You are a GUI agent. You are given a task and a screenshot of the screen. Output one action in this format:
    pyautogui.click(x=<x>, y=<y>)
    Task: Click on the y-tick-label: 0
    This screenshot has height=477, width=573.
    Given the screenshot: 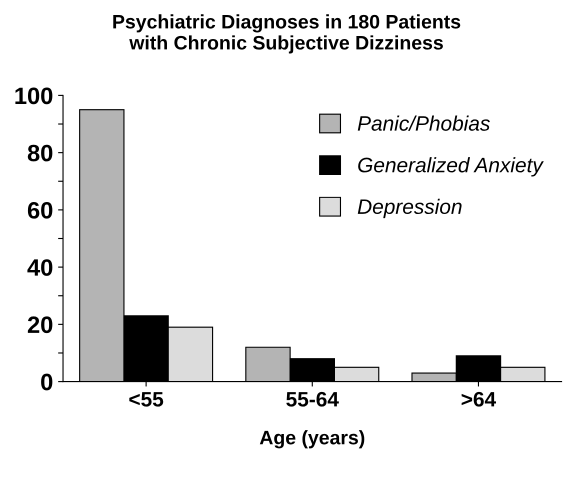 What is the action you would take?
    pyautogui.click(x=46, y=382)
    